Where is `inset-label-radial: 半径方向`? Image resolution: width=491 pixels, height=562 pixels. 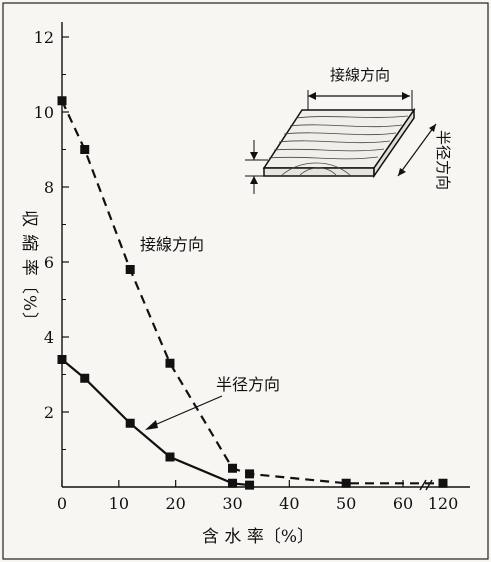 inset-label-radial: 半径方向 is located at coordinates (443, 160).